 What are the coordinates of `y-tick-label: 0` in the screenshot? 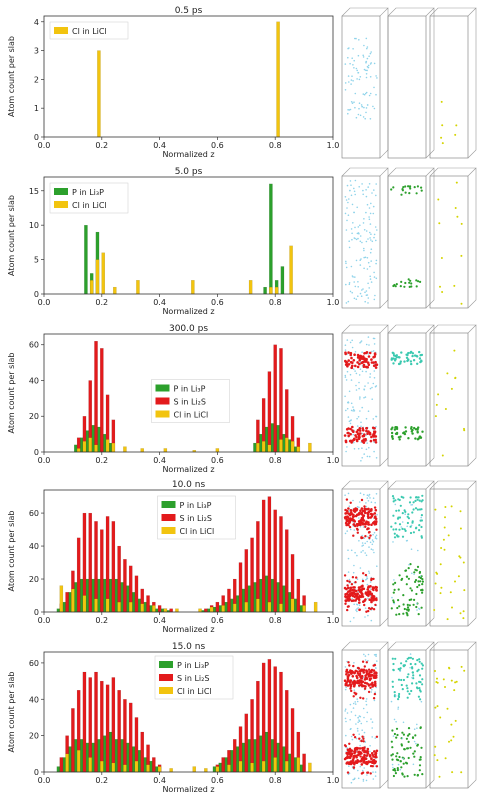 It's located at (36, 772).